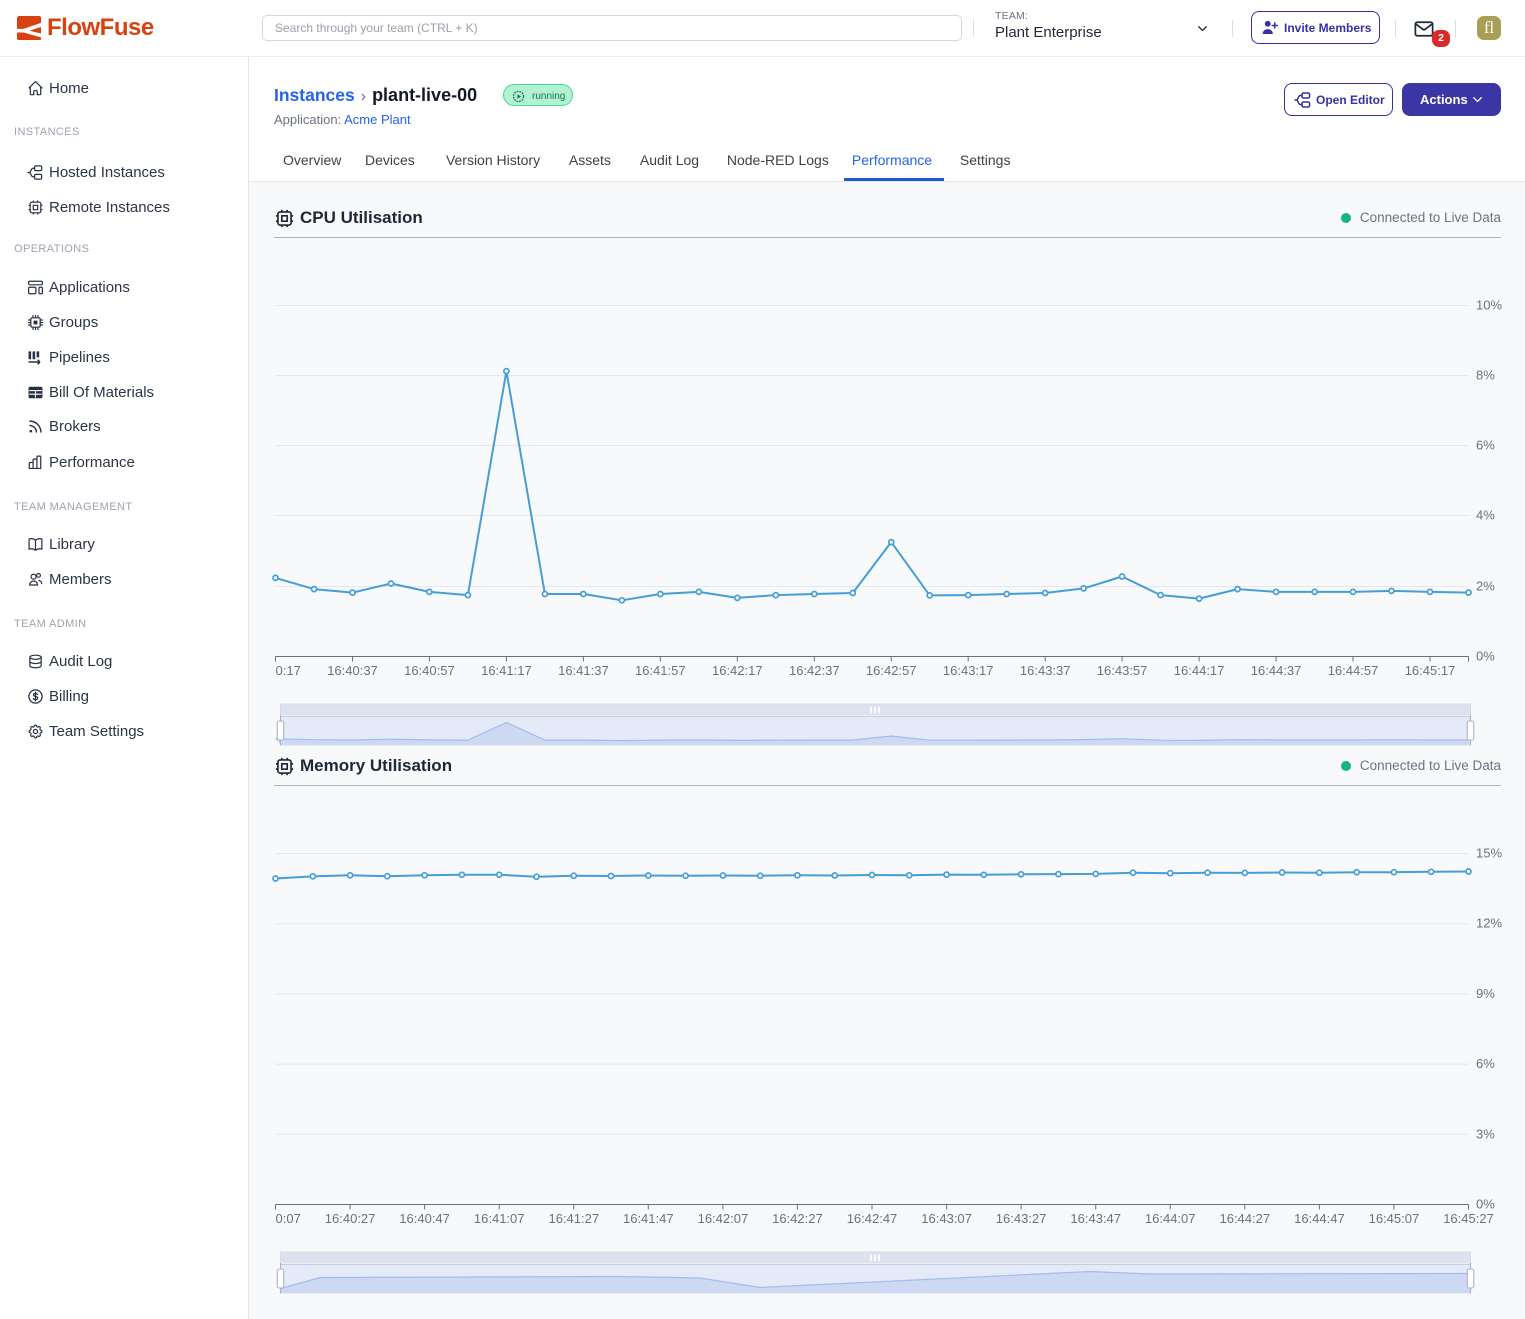  I want to click on svg-text: 2%, so click(1485, 586).